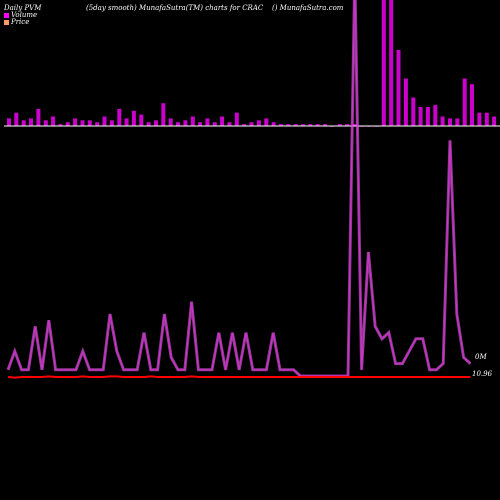  I want to click on legend-item-price: Price, so click(16, 22).